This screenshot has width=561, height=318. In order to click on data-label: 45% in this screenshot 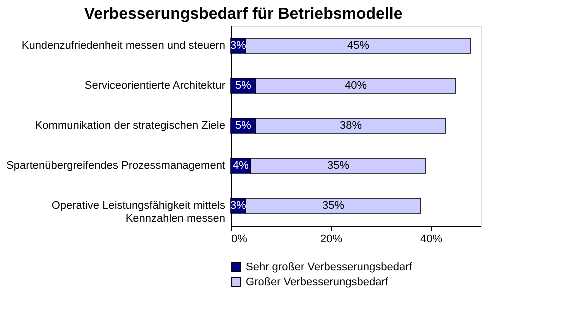, I will do `click(358, 46)`.